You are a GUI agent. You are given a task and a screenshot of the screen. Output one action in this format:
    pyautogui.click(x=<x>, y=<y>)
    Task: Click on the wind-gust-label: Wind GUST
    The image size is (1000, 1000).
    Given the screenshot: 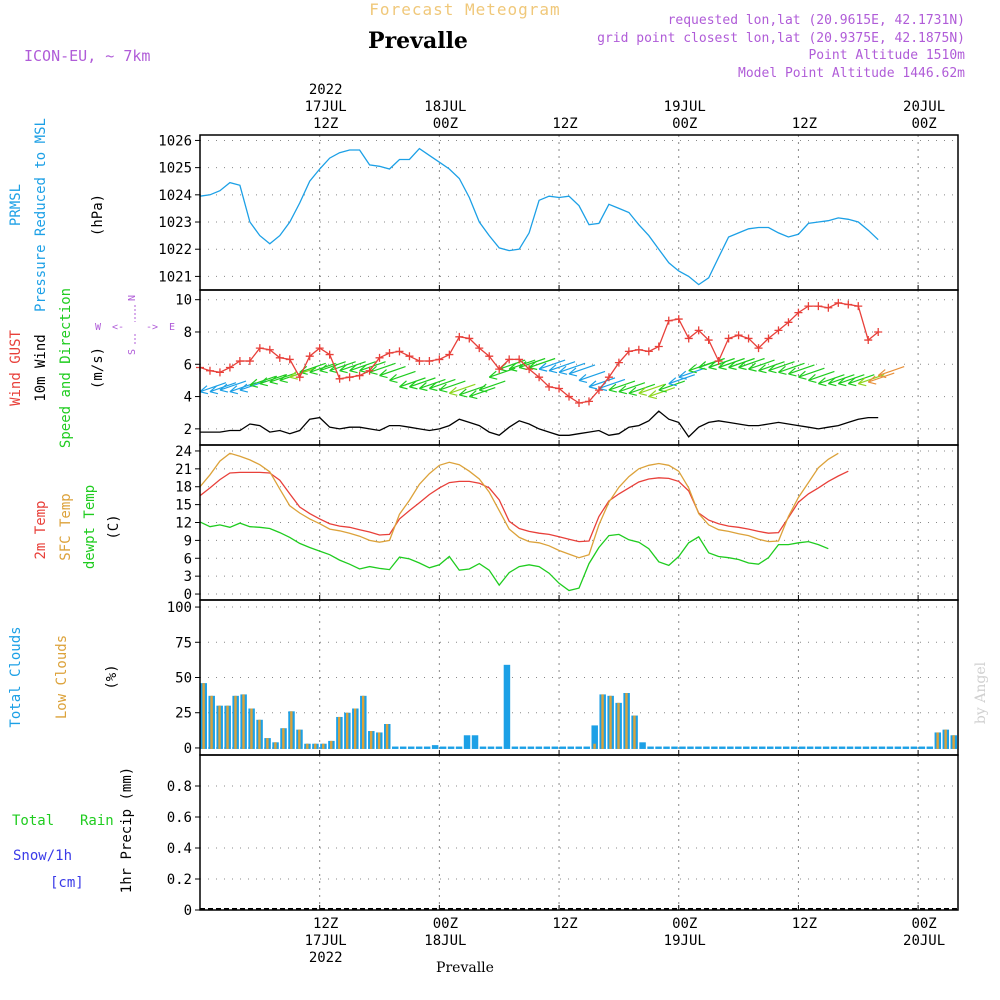 What is the action you would take?
    pyautogui.click(x=16, y=368)
    